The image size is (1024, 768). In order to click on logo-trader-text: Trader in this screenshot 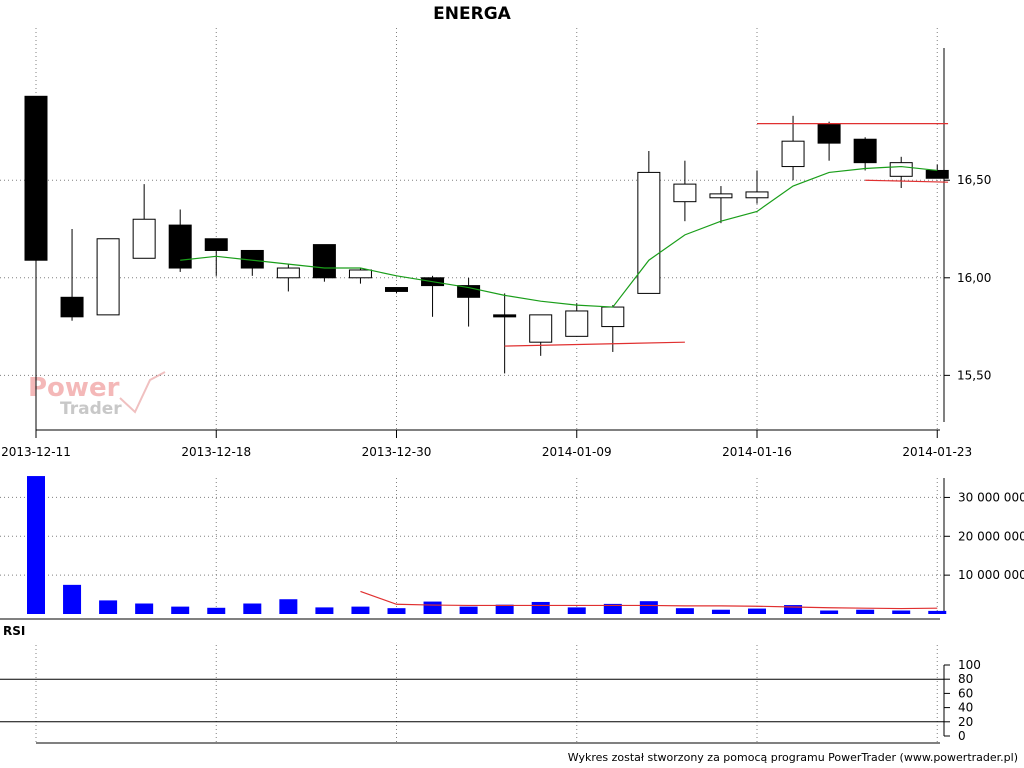, I will do `click(91, 409)`.